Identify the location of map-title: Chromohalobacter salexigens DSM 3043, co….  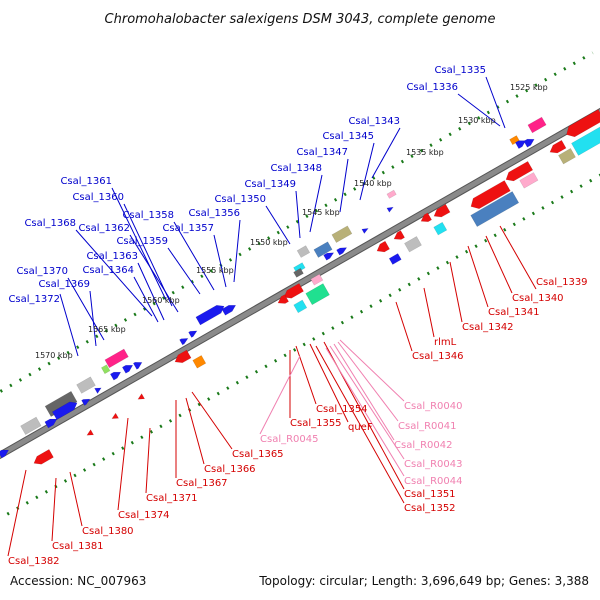
(300, 19).